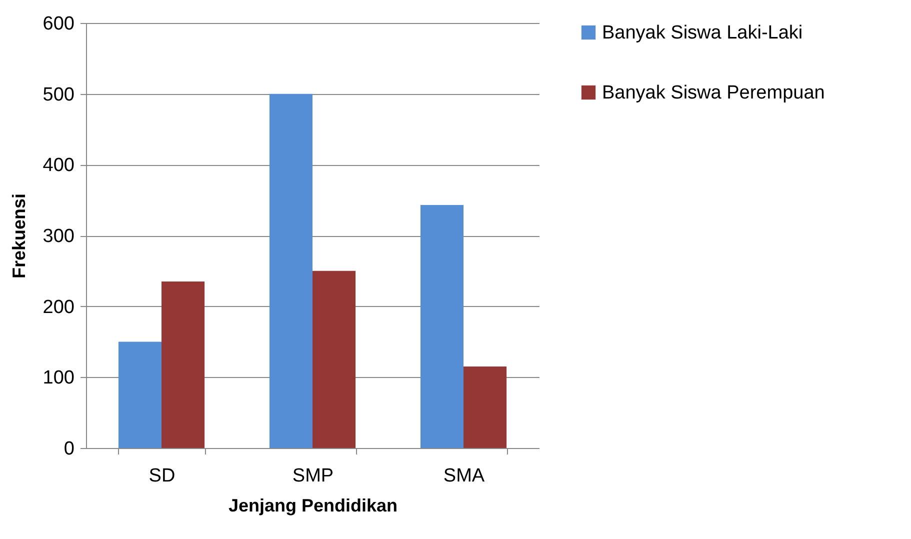 This screenshot has width=911, height=539. Describe the element at coordinates (58, 378) in the screenshot. I see `y-tick-label: 100` at that location.